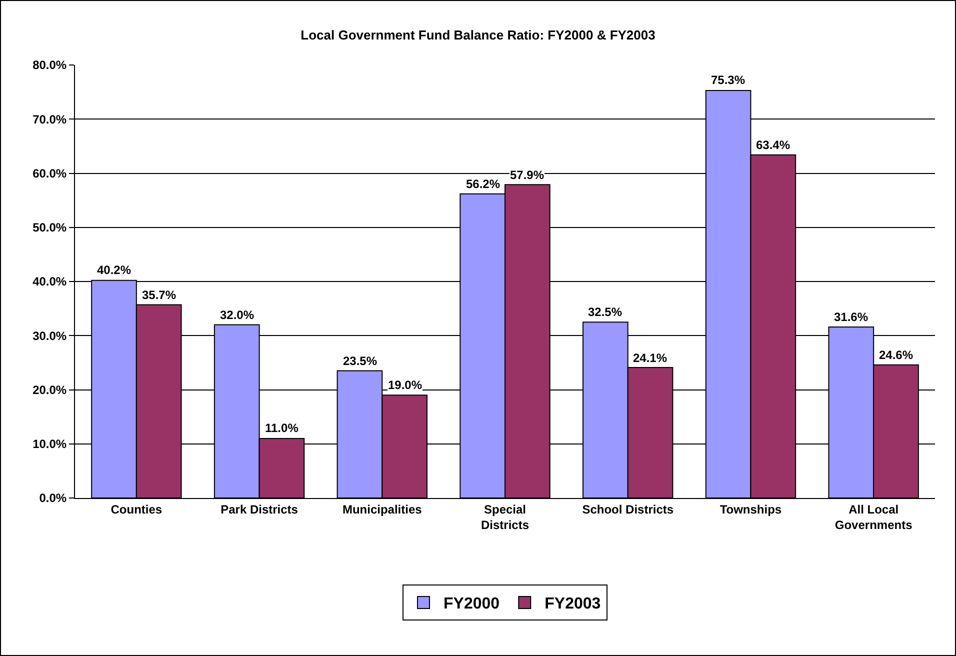 This screenshot has height=656, width=956. I want to click on chart-title: Local Government Fund Balance Ratio: FY2000 & FY2003, so click(478, 35).